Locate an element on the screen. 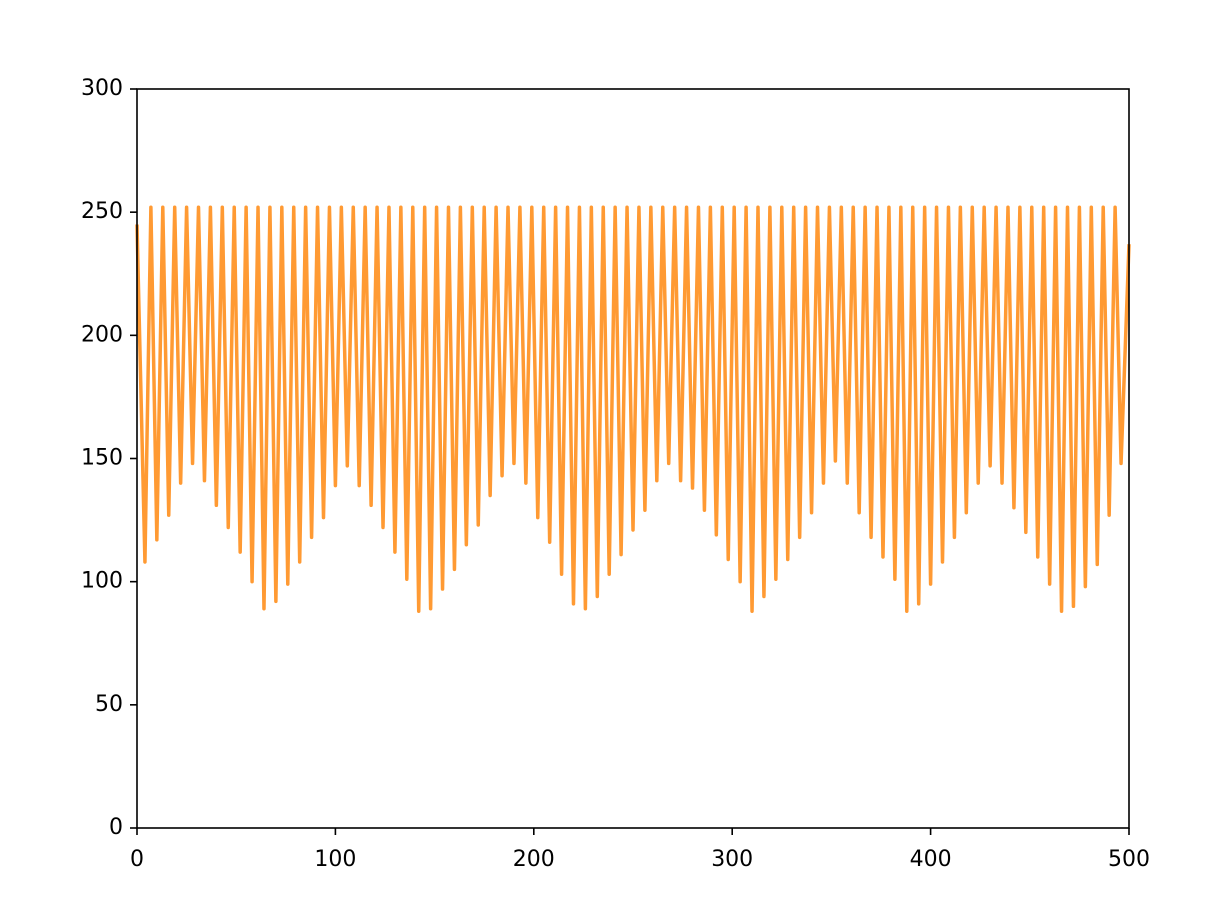 This screenshot has width=1219, height=910. x-tick-label: 400 is located at coordinates (931, 859).